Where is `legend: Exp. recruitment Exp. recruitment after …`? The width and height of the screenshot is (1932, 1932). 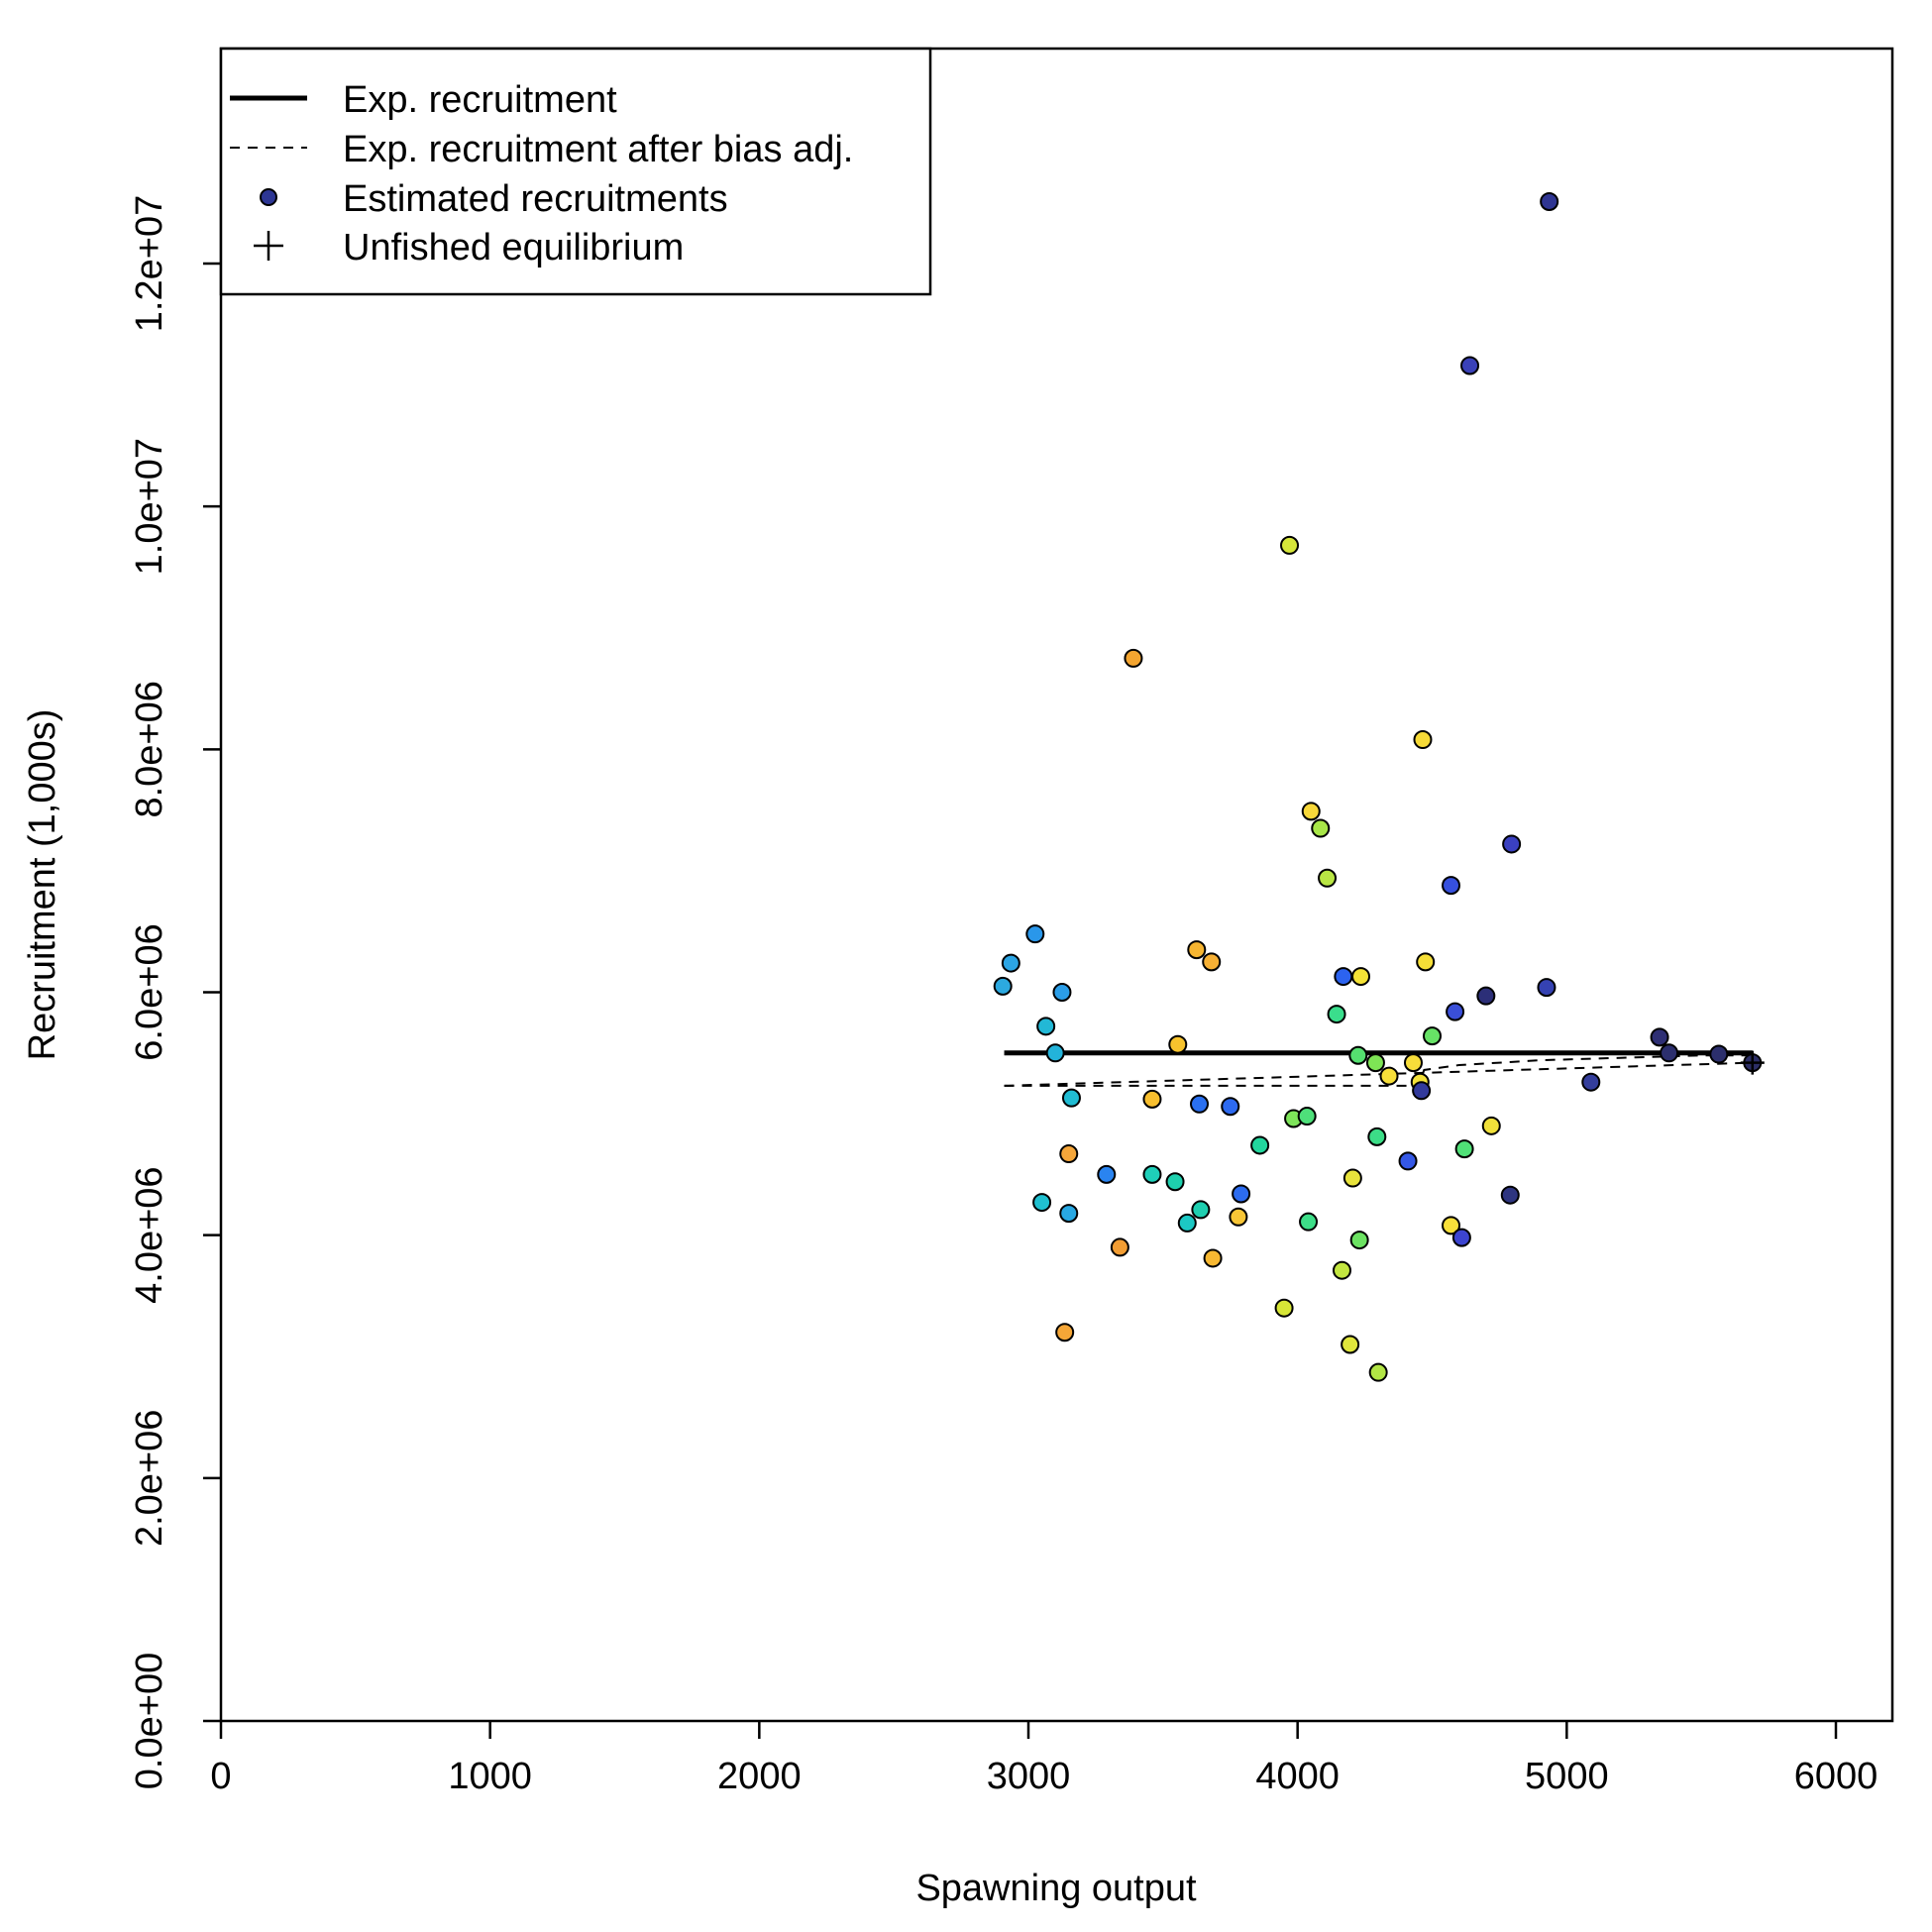 legend: Exp. recruitment Exp. recruitment after … is located at coordinates (575, 171).